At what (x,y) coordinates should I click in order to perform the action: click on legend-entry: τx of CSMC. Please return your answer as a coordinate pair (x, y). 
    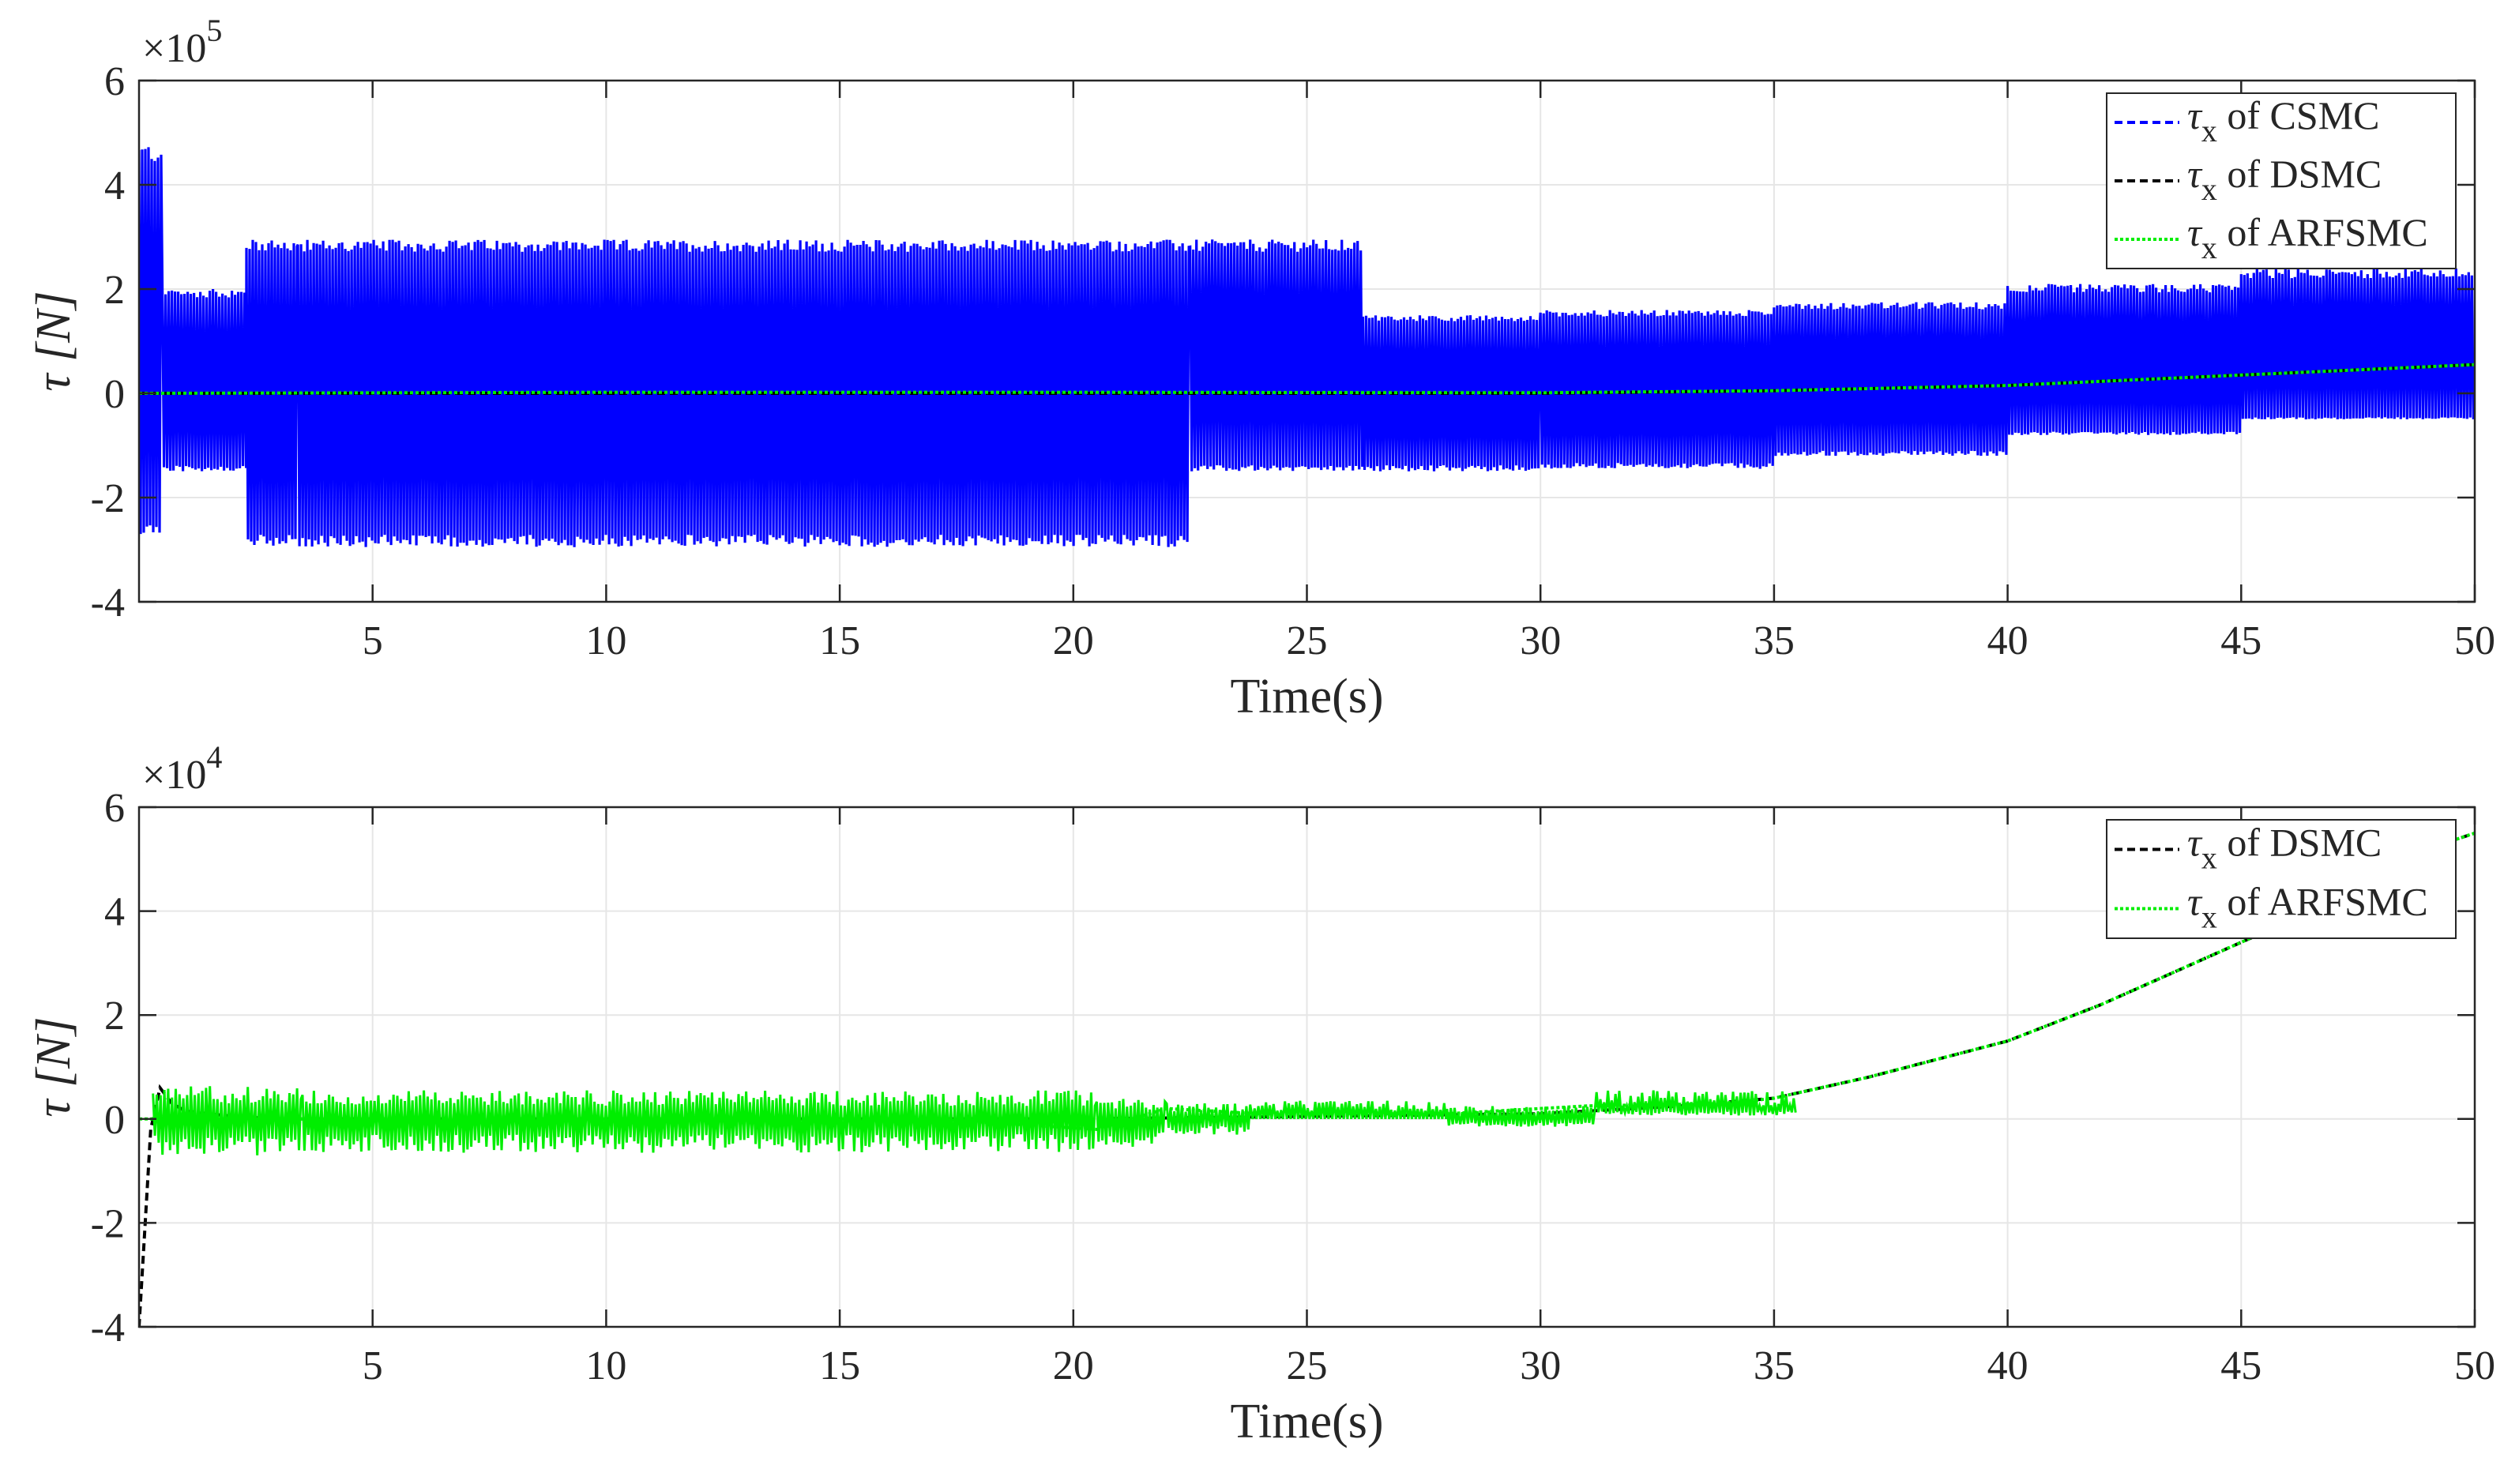
    Looking at the image, I should click on (2283, 120).